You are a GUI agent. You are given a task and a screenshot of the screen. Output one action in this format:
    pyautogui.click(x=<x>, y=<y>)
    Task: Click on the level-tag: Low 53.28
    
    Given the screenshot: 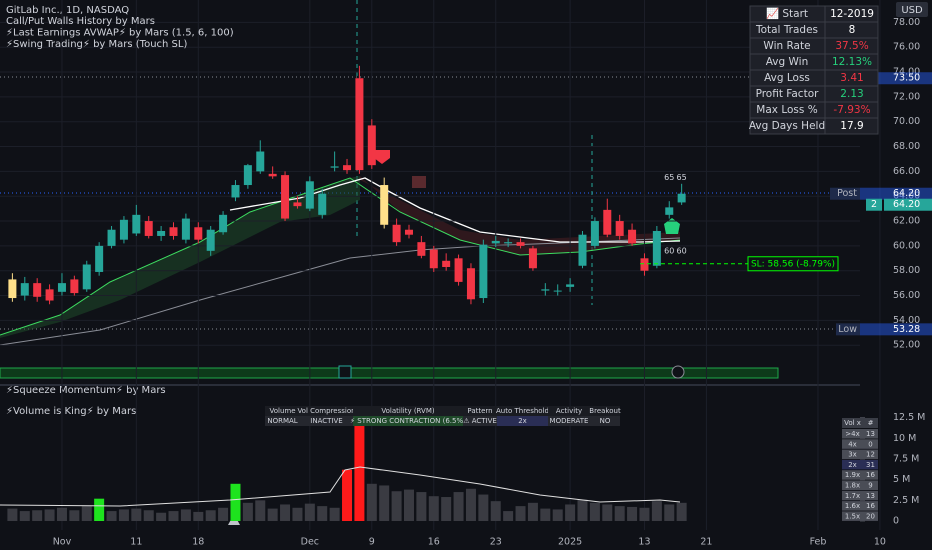 What is the action you would take?
    pyautogui.click(x=884, y=329)
    